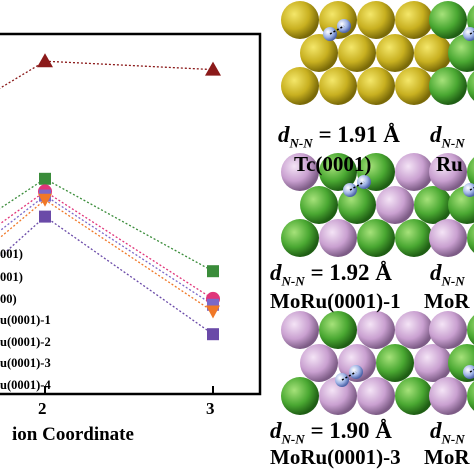  I want to click on dnn-label-moru4: dN-N, so click(447, 432).